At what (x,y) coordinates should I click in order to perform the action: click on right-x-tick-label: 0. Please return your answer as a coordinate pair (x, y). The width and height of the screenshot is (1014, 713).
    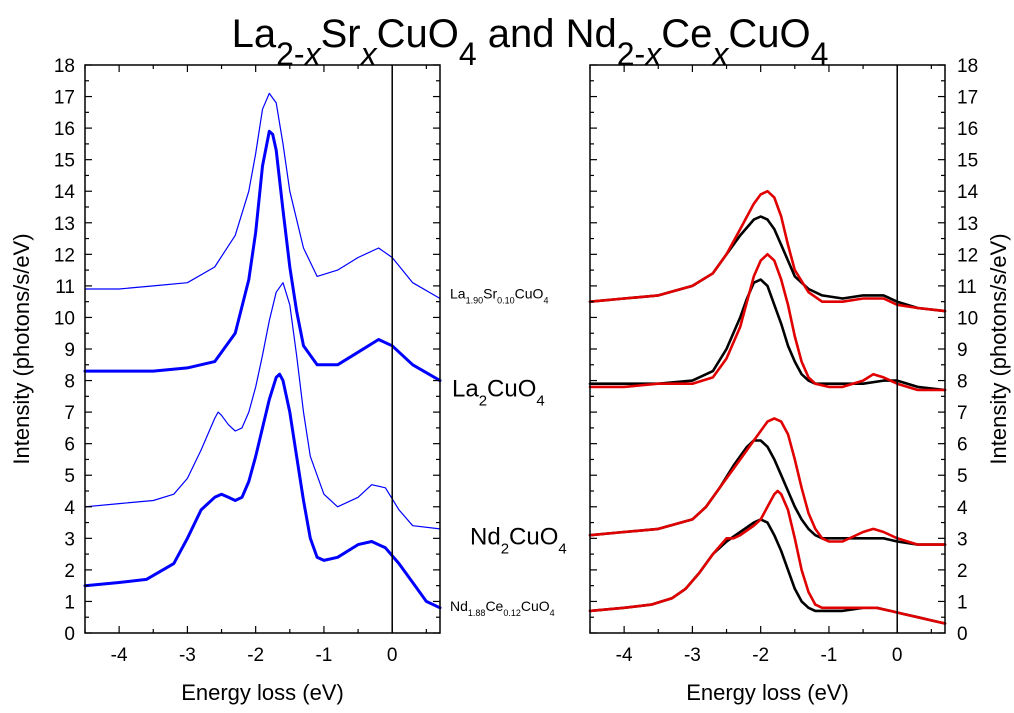
    Looking at the image, I should click on (897, 655).